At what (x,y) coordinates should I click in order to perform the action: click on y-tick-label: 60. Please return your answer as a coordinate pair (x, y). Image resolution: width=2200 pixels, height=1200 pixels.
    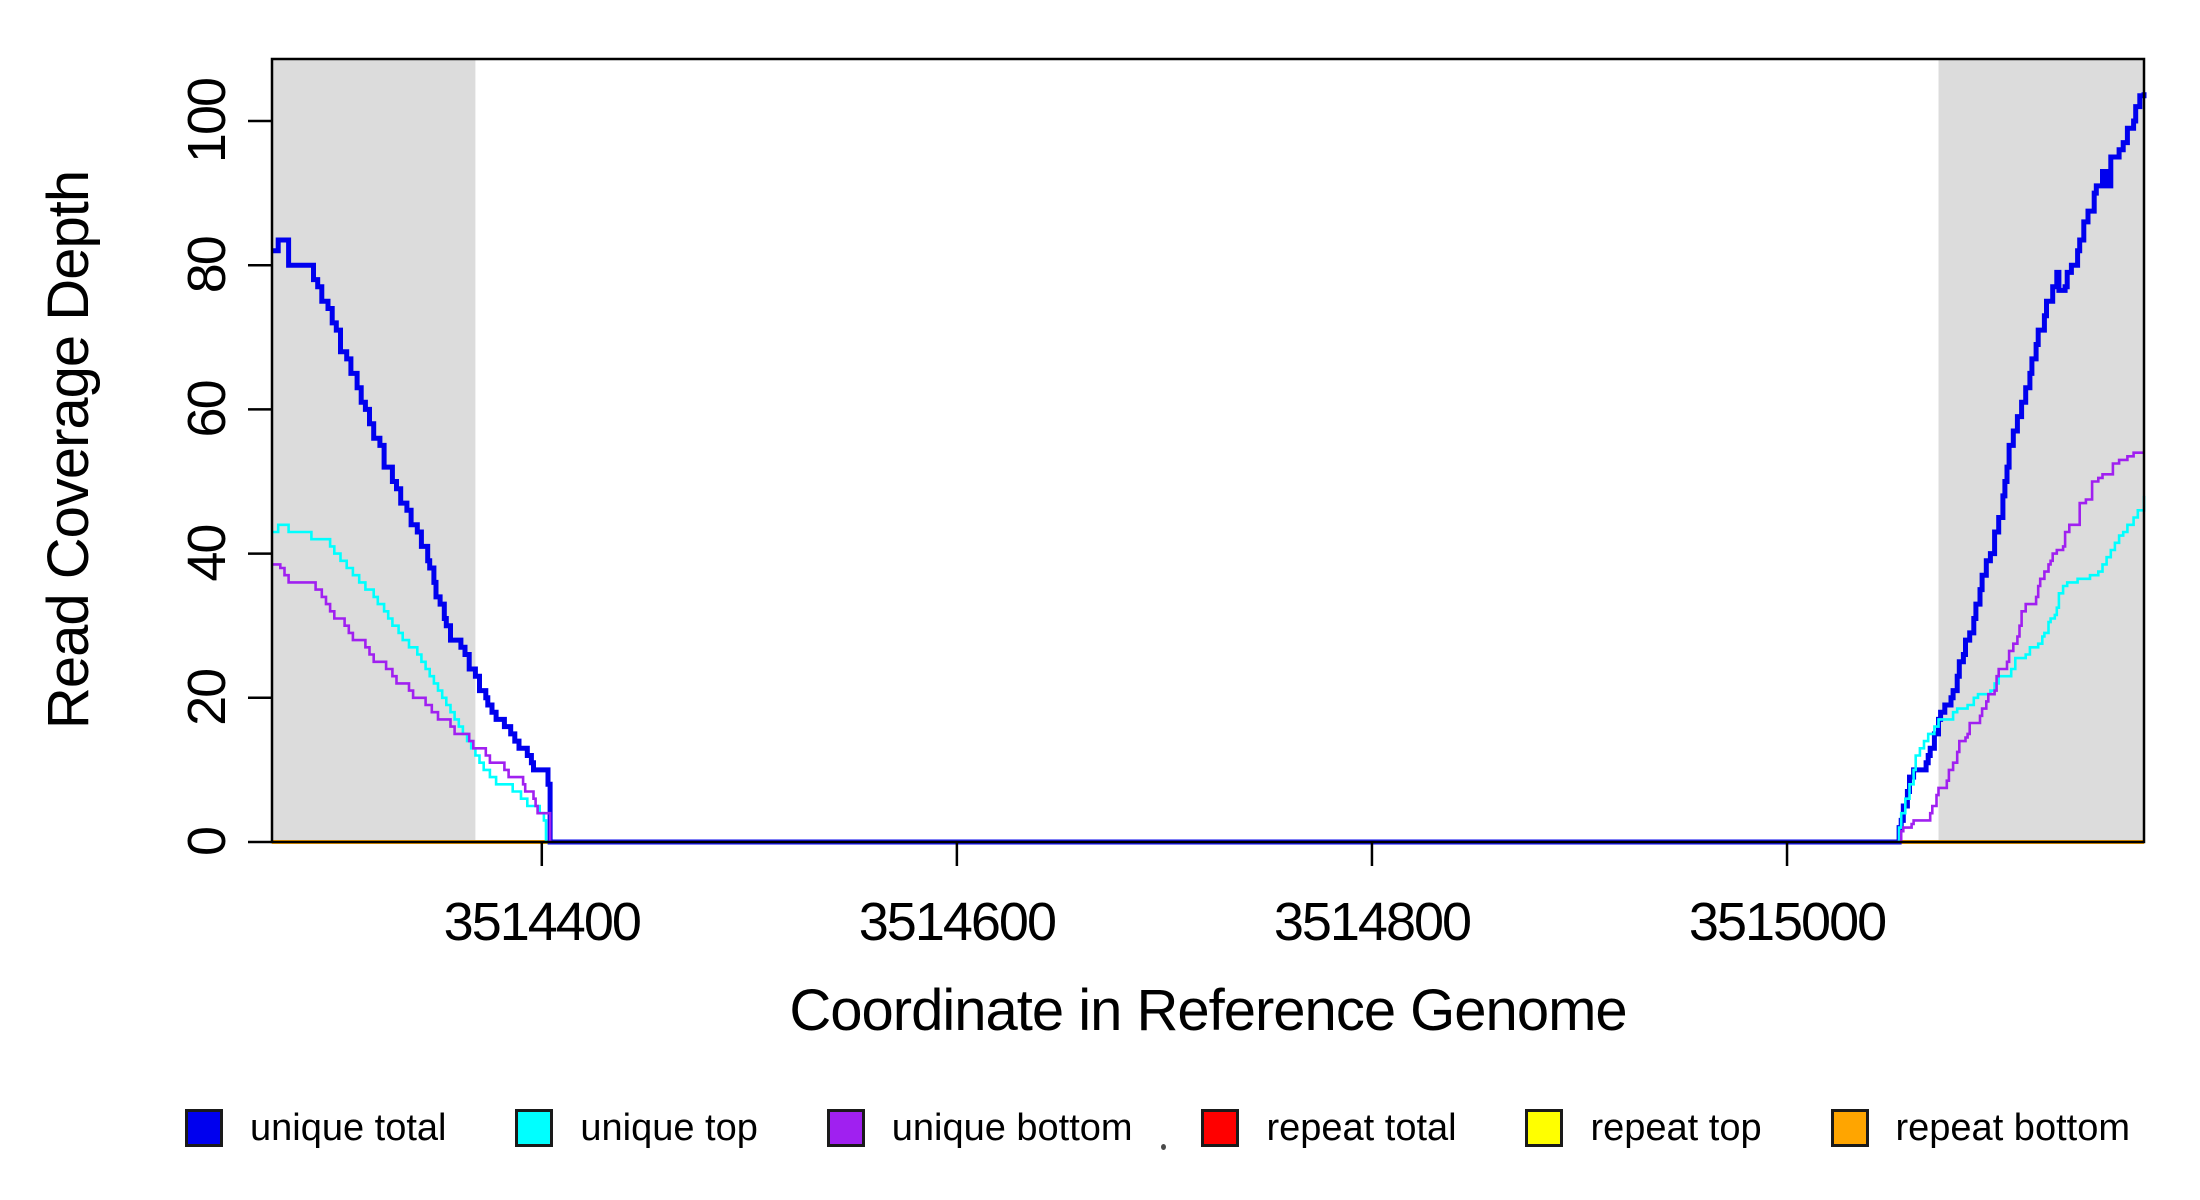
    Looking at the image, I should click on (207, 409).